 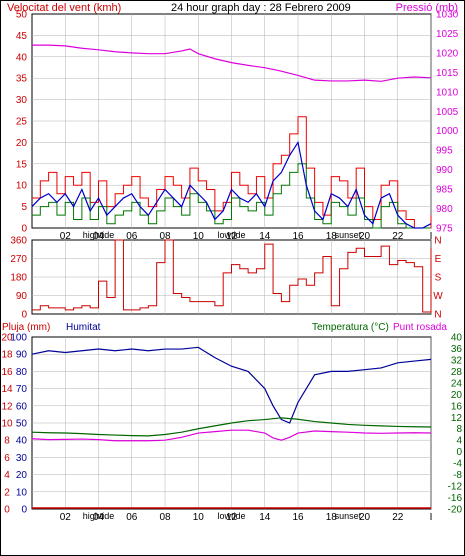 What do you see at coordinates (459, 429) in the screenshot?
I see `y-tick-temperature: 8` at bounding box center [459, 429].